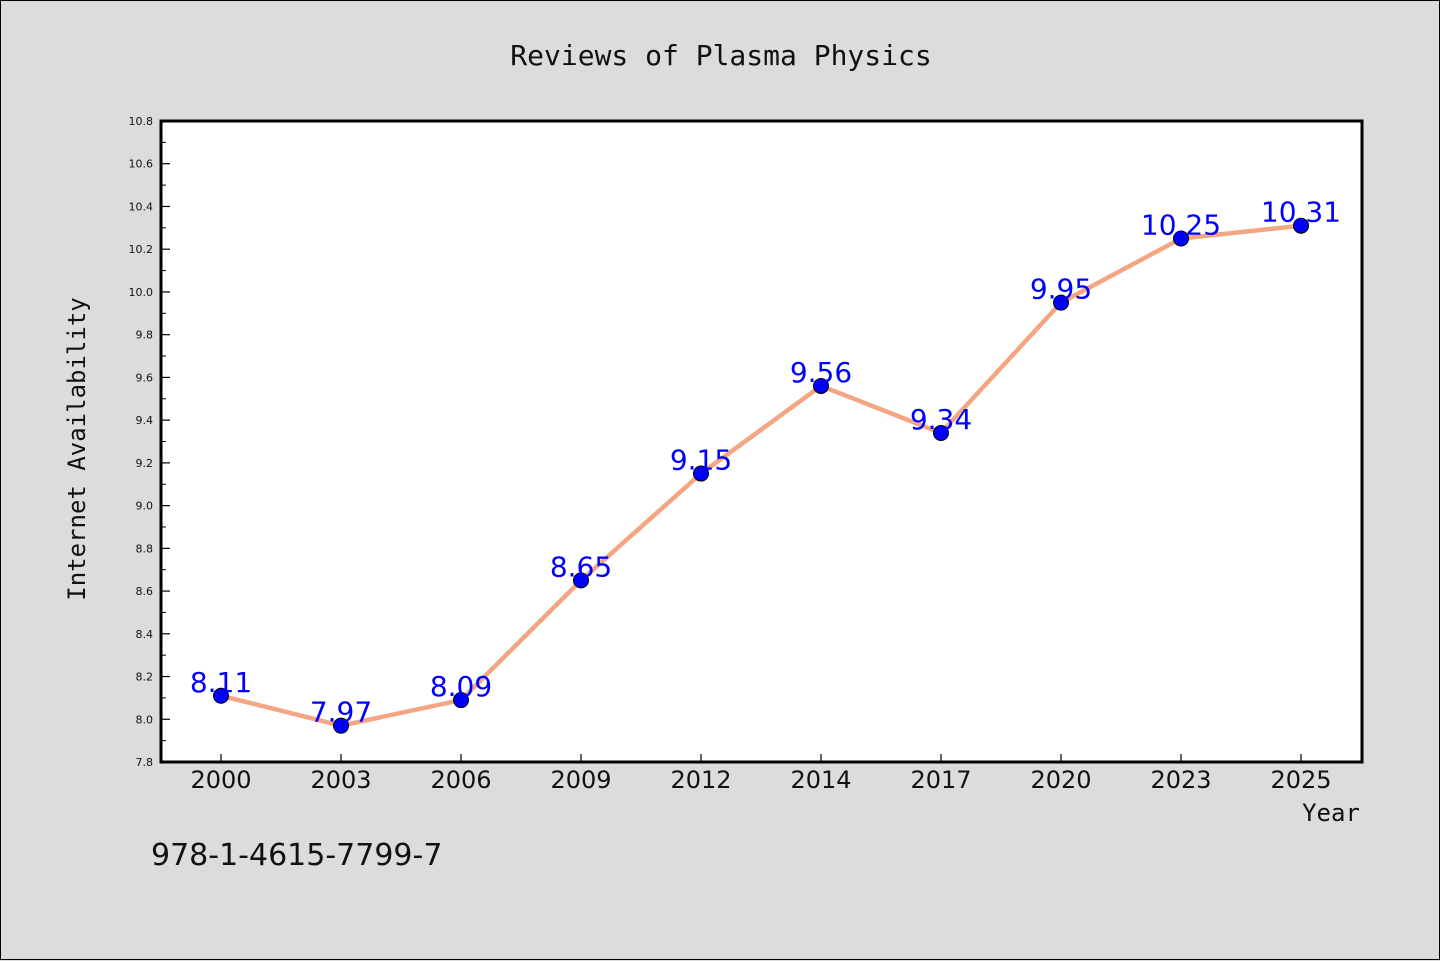 Image resolution: width=1440 pixels, height=961 pixels. Describe the element at coordinates (145, 591) in the screenshot. I see `y-tick-label: 8.6` at that location.